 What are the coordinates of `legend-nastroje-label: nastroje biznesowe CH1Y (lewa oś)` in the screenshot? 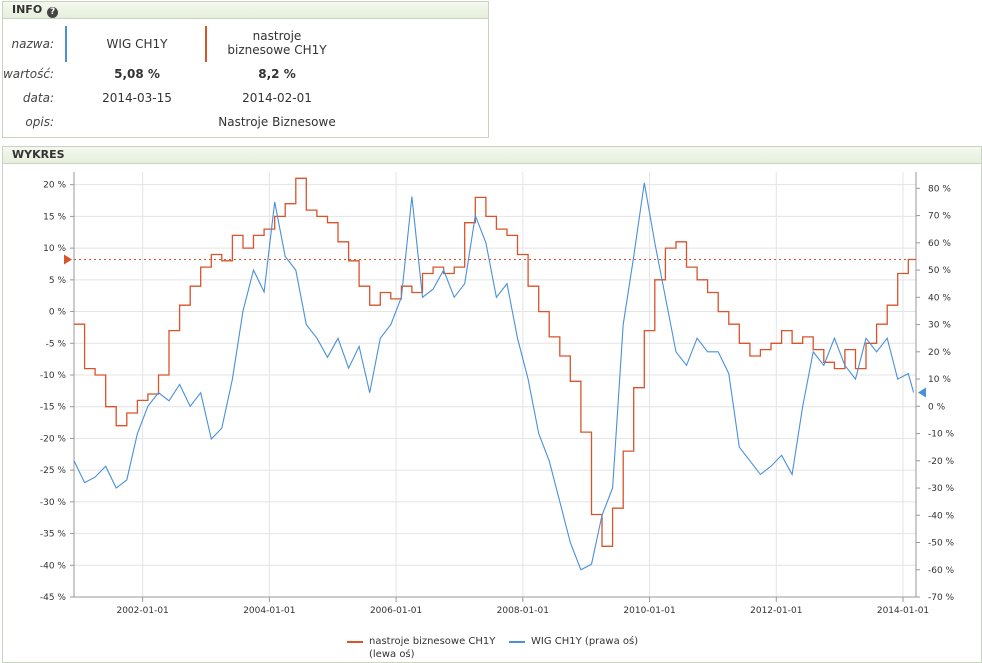 It's located at (432, 648).